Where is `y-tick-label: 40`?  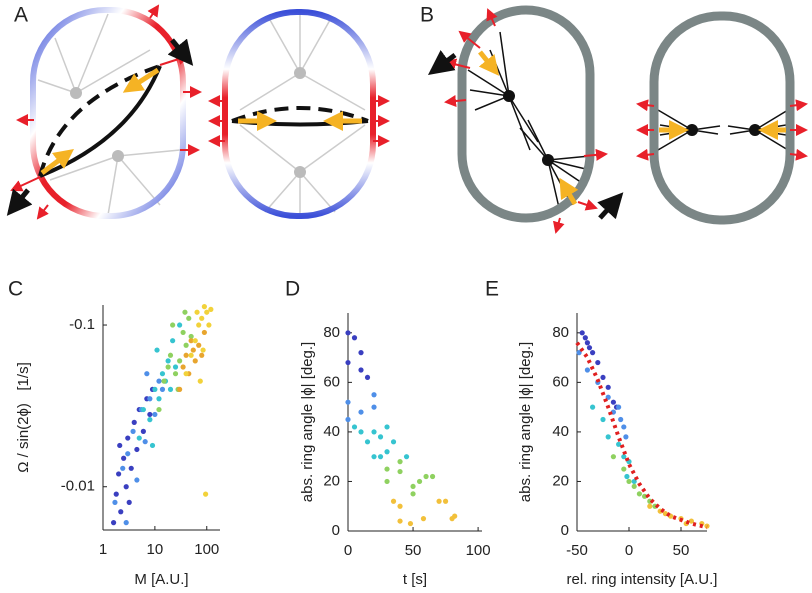 y-tick-label: 40 is located at coordinates (331, 431).